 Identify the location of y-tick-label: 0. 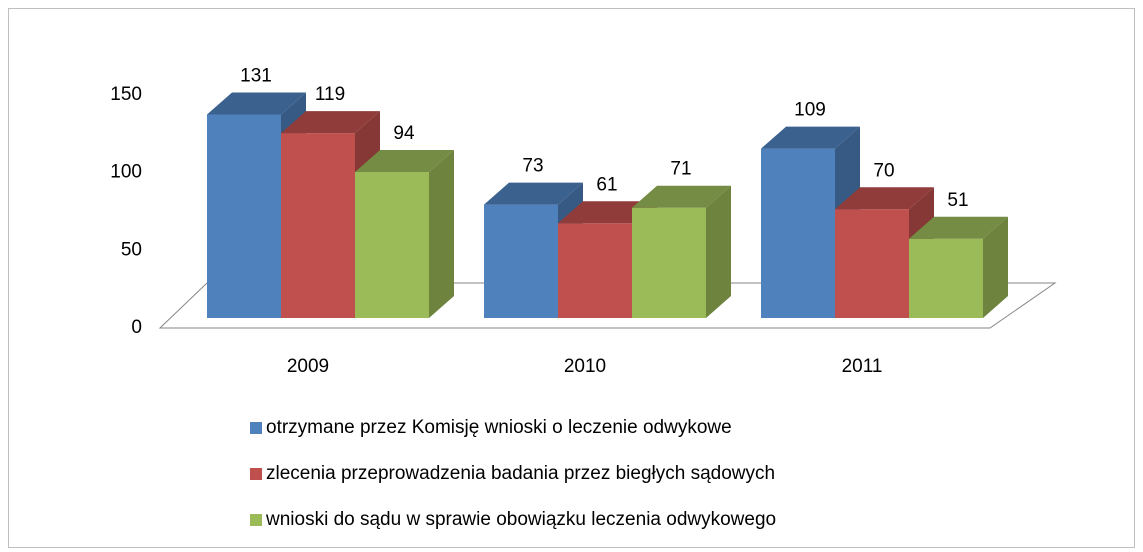
(136, 327).